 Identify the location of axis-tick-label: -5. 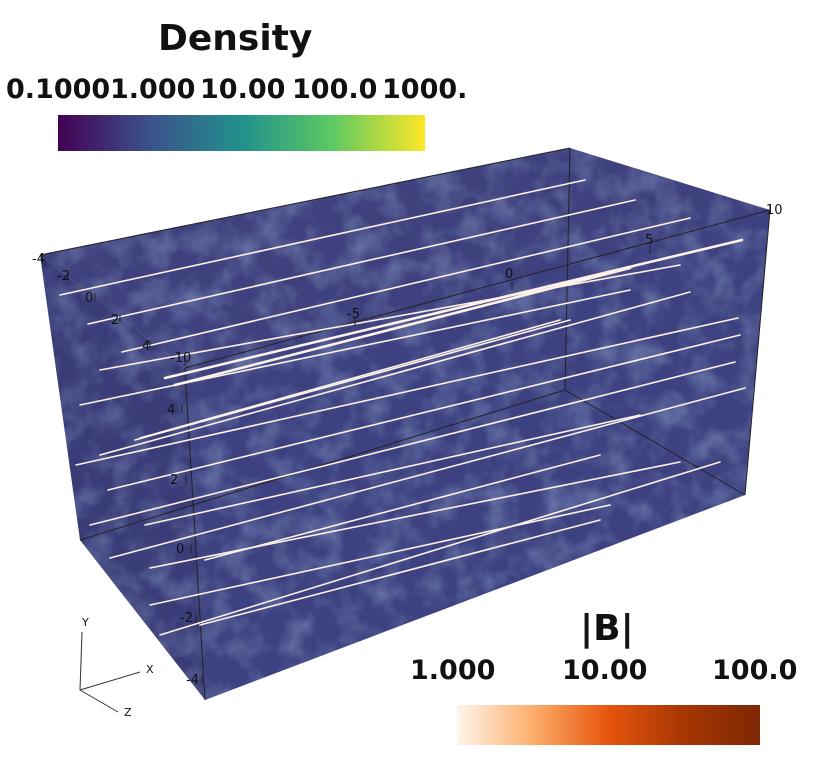
(353, 314).